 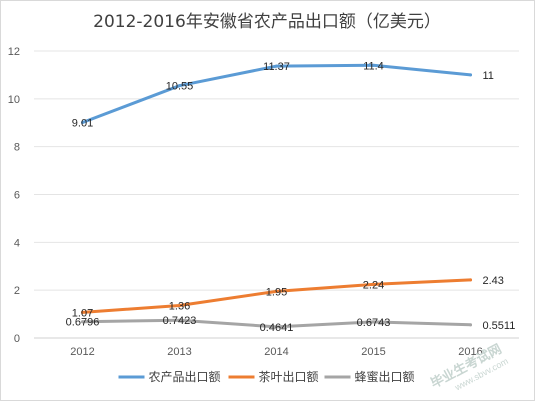 What do you see at coordinates (493, 281) in the screenshot?
I see `data-label: 2.43` at bounding box center [493, 281].